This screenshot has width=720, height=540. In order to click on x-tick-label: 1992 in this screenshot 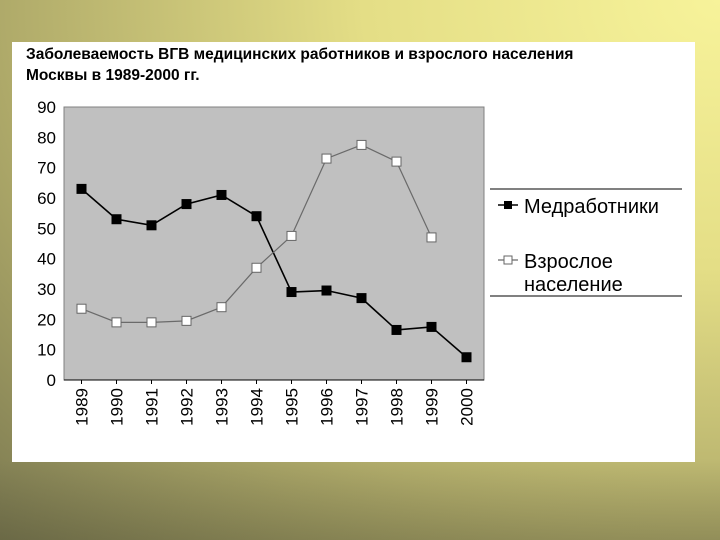, I will do `click(187, 407)`.